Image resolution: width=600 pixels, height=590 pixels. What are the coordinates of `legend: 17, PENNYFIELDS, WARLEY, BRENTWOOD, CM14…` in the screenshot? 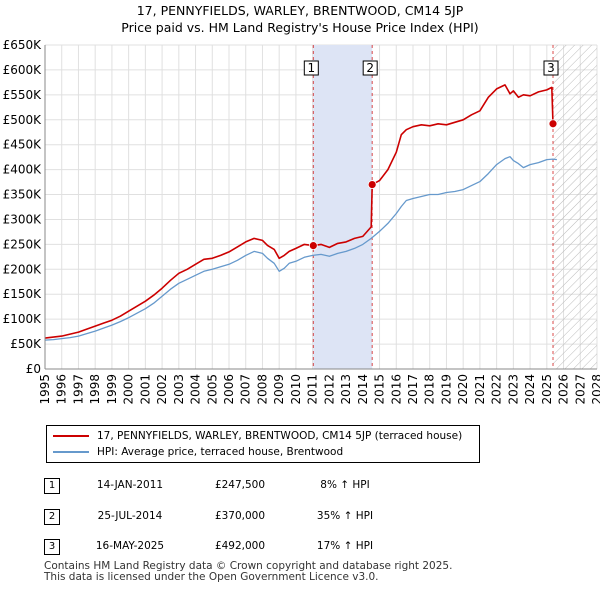 It's located at (263, 444).